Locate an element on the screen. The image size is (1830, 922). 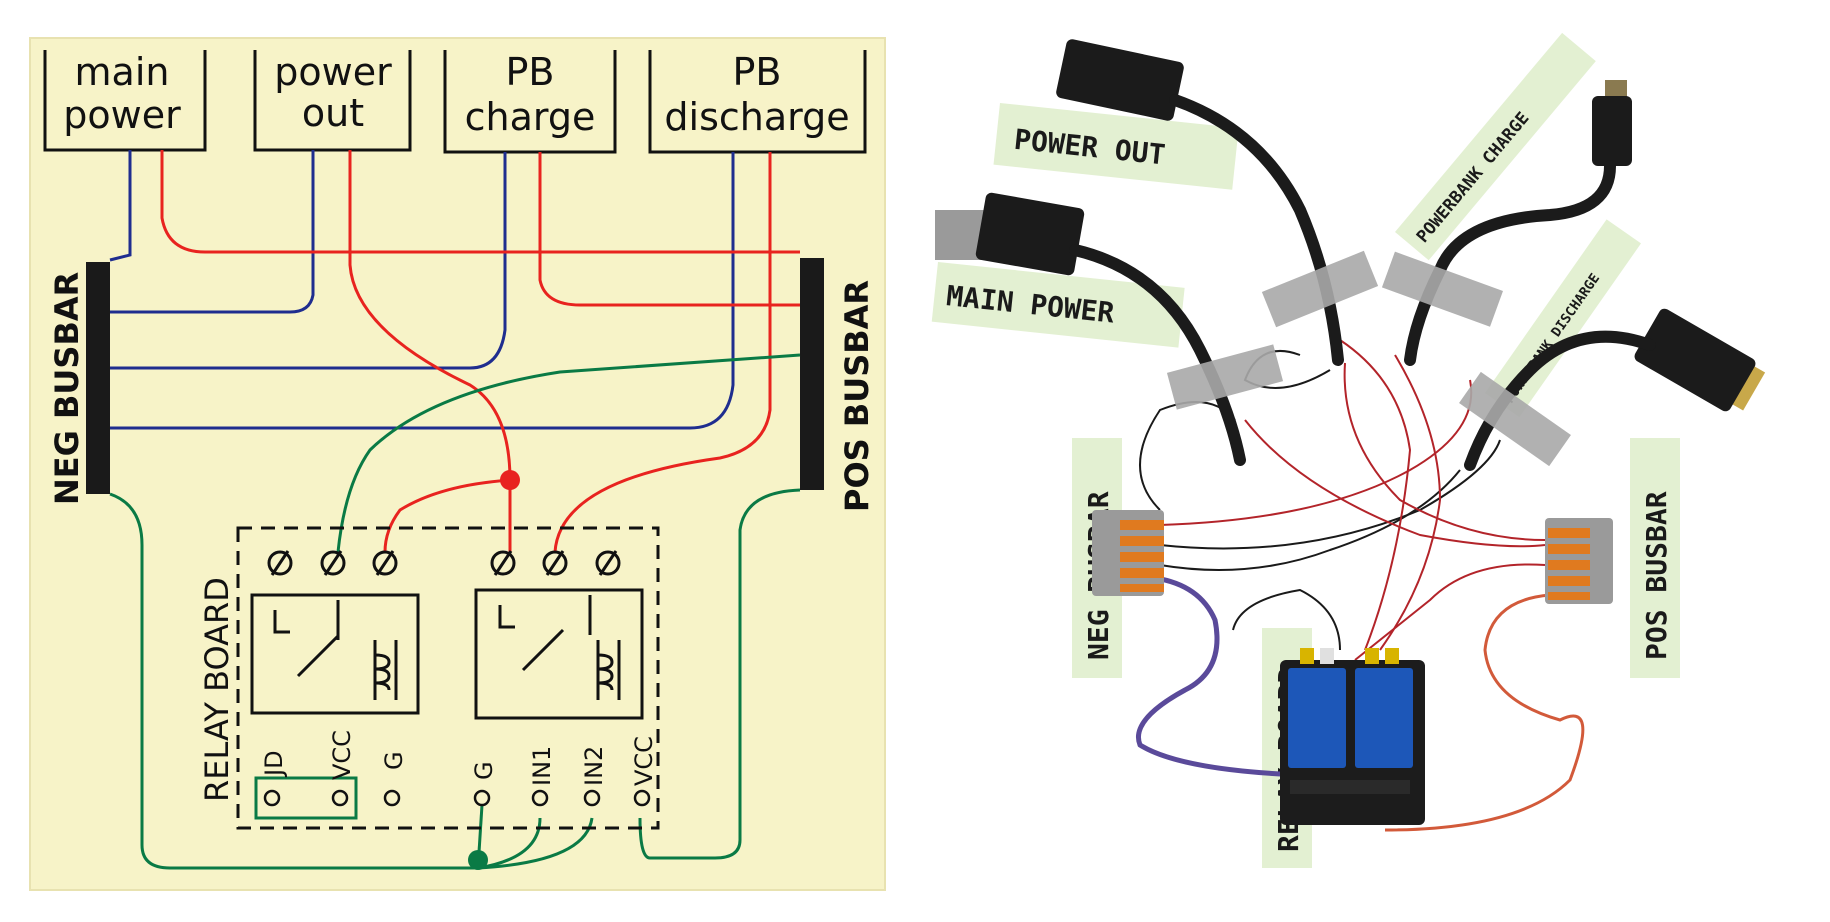
power-out-cable is located at coordinates (1200, 202).